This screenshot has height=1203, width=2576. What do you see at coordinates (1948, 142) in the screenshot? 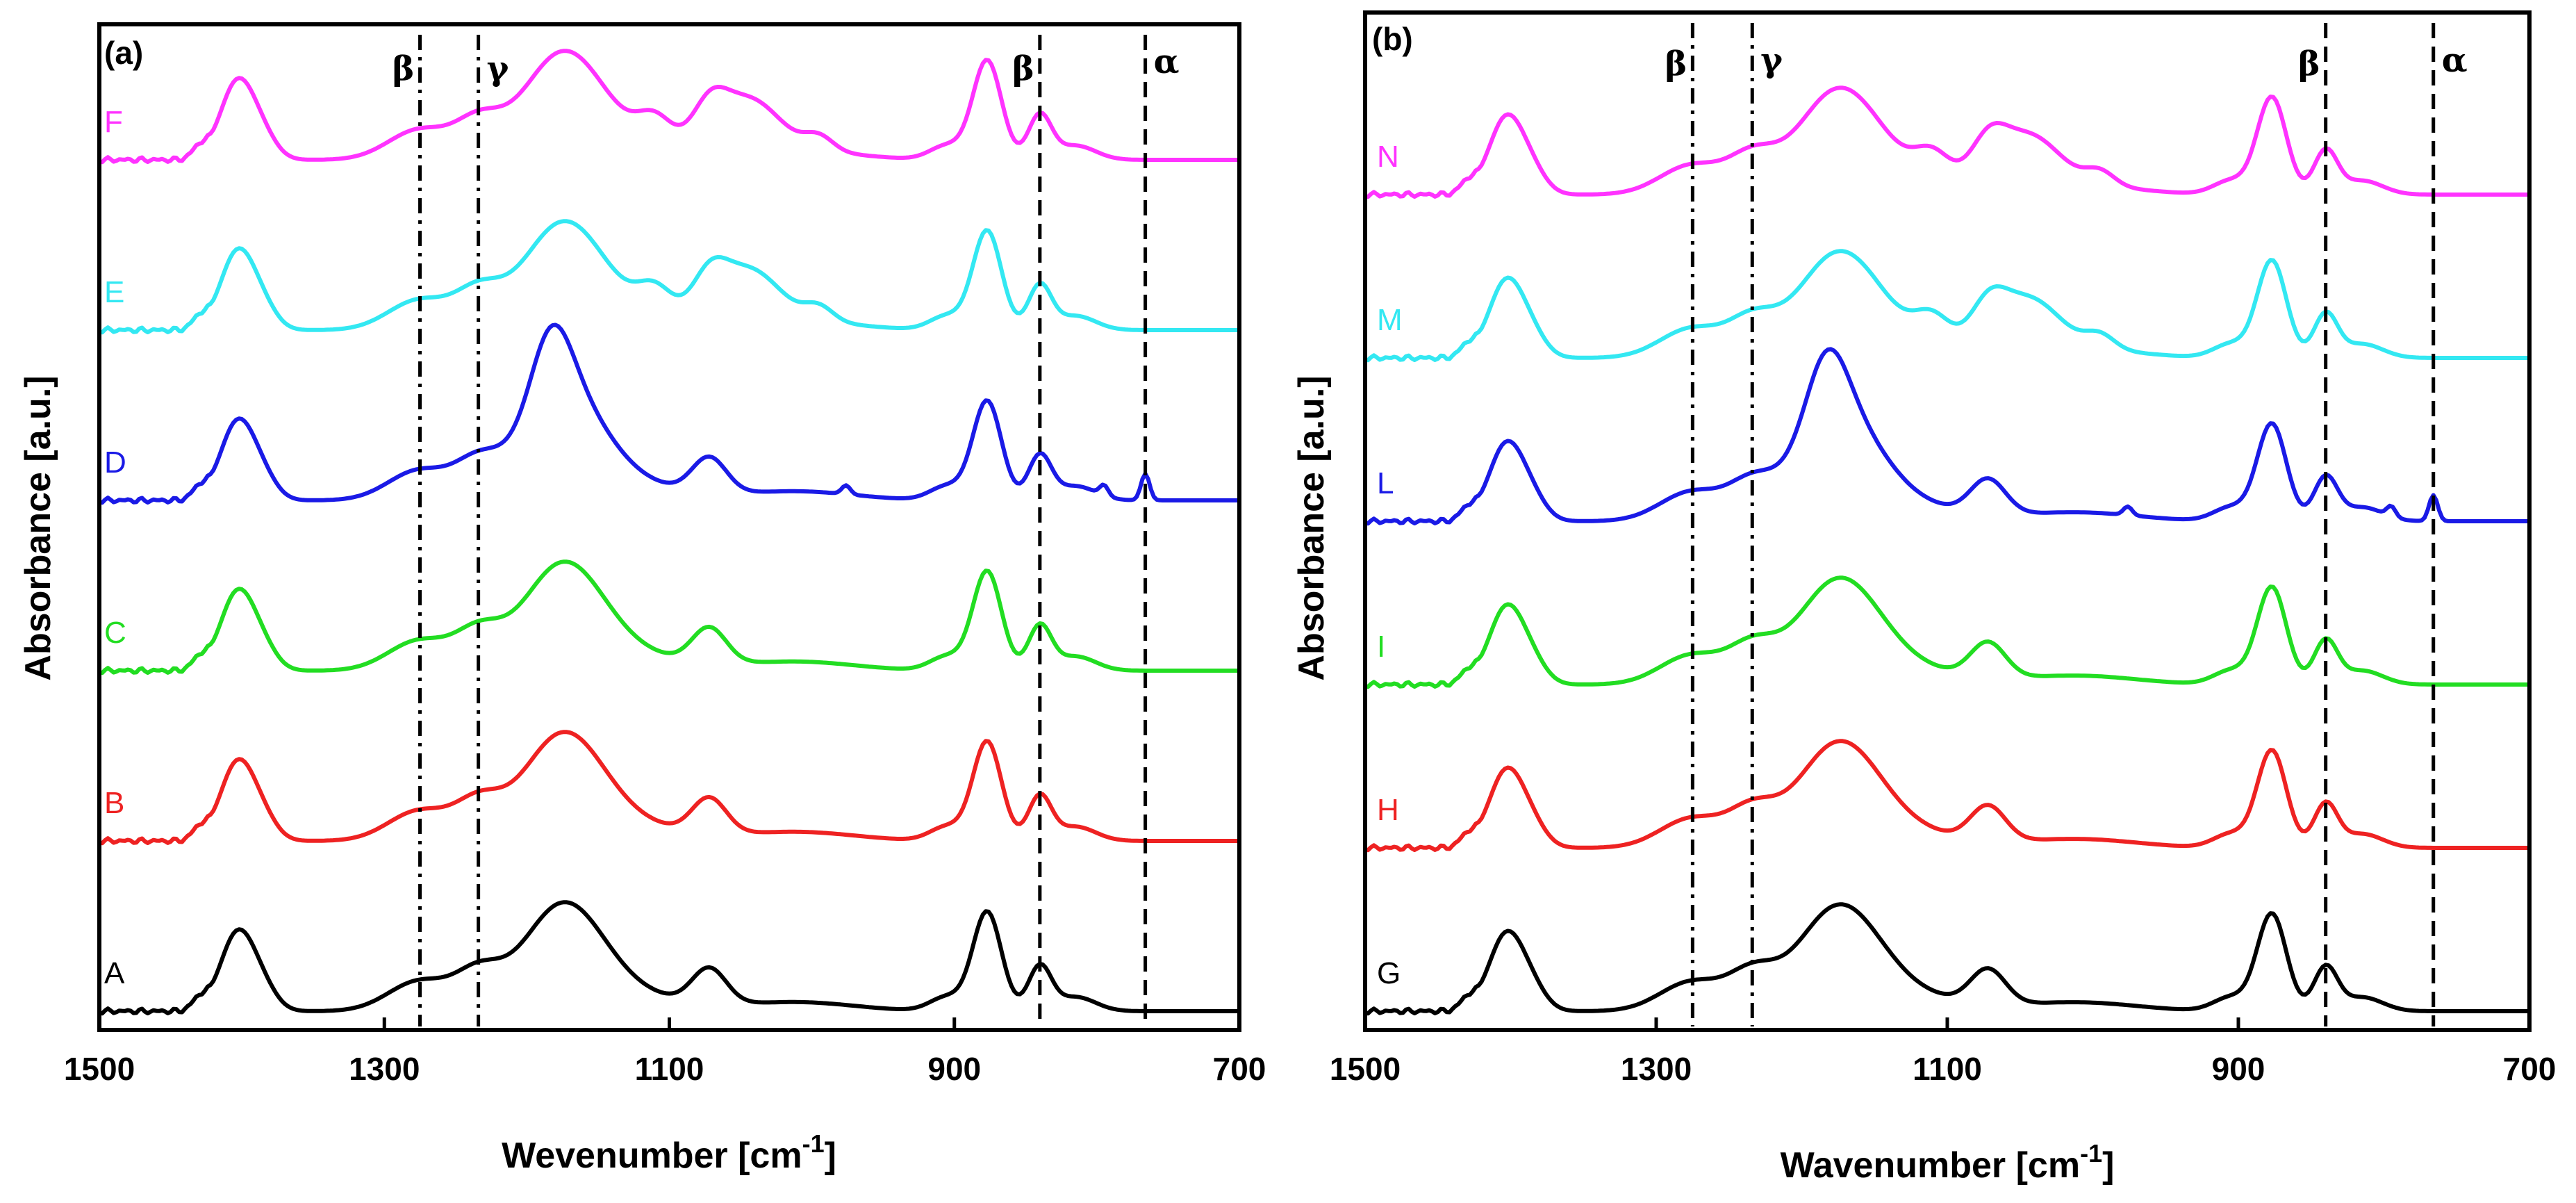
I see `panel-b-spectrum-n` at bounding box center [1948, 142].